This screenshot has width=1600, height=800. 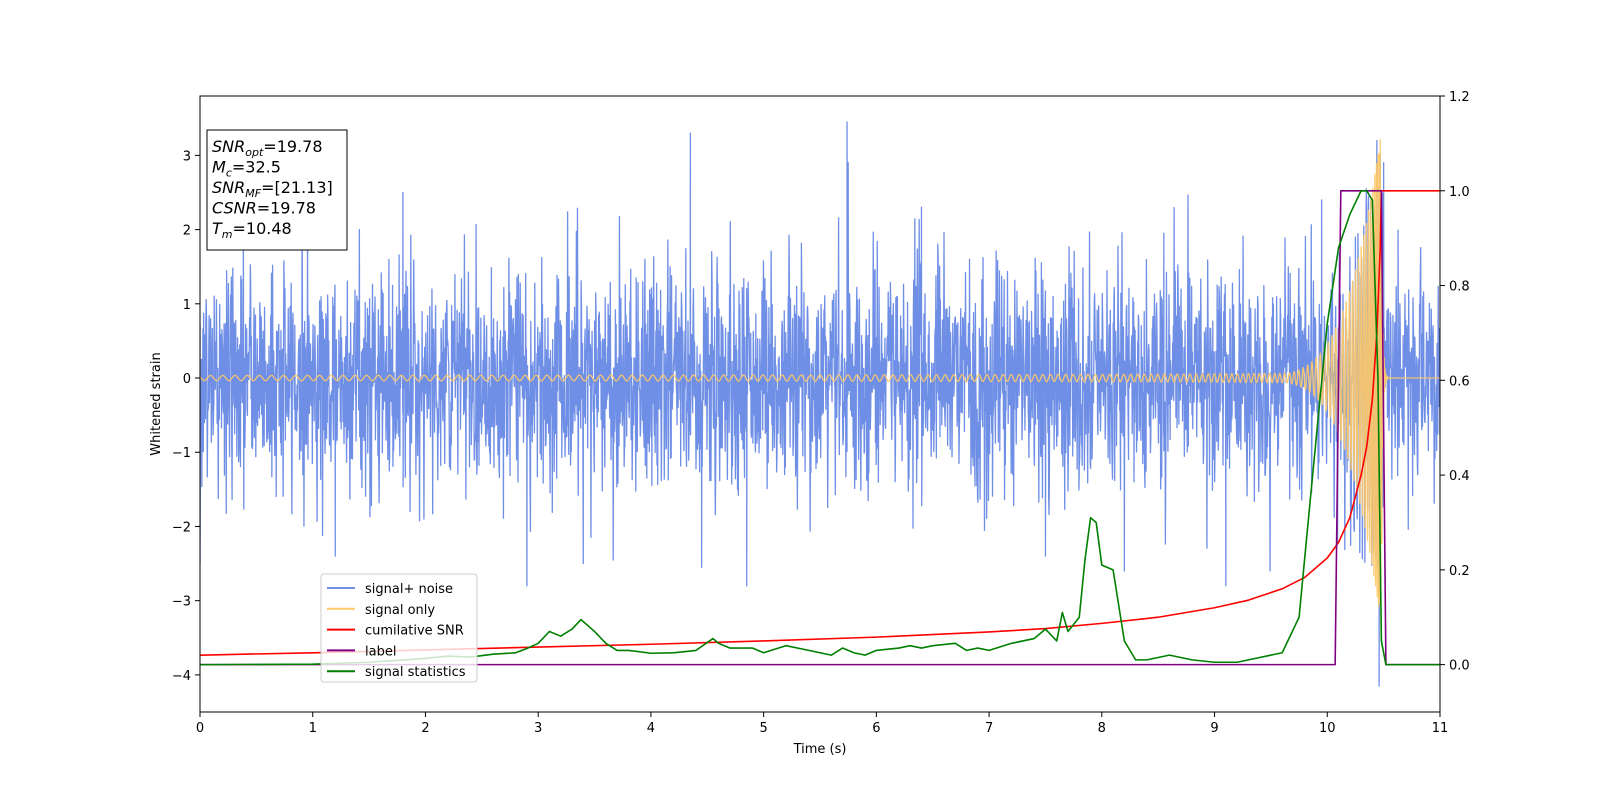 What do you see at coordinates (246, 169) in the screenshot?
I see `info-line: Mc=32.5` at bounding box center [246, 169].